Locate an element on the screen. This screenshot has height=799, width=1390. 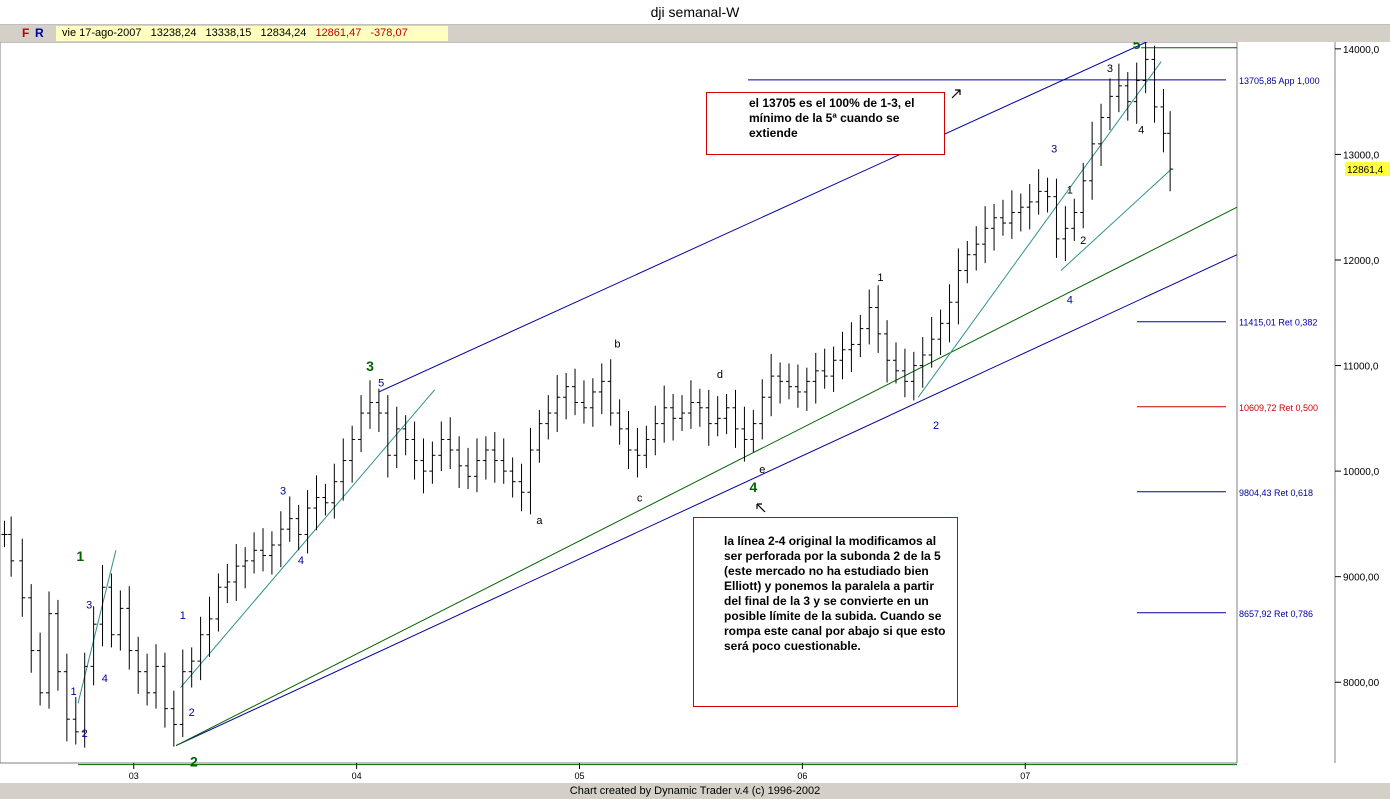
fib-level-label: 13705,85 App 1,000 is located at coordinates (1279, 81).